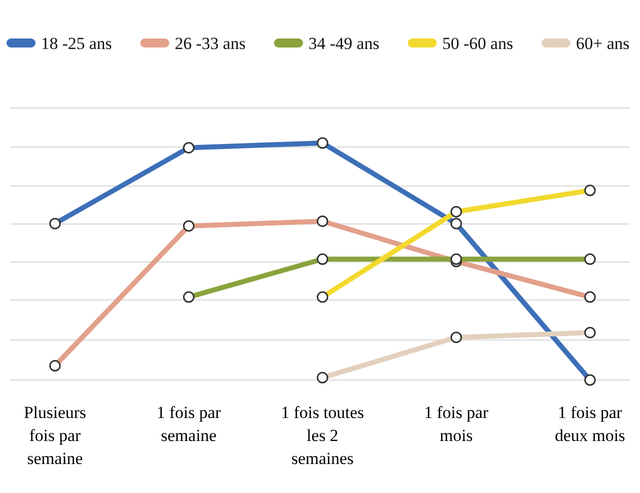  What do you see at coordinates (76, 43) in the screenshot?
I see `legend-label: 18 -25 ans` at bounding box center [76, 43].